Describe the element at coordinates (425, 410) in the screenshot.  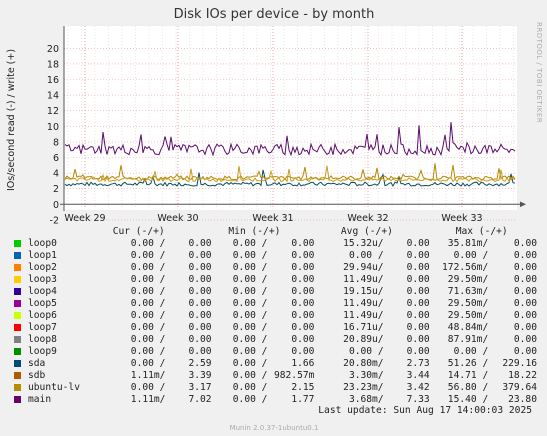
I see `last-update: Last update: Sun Aug 17 14:00:03 2025` at that location.